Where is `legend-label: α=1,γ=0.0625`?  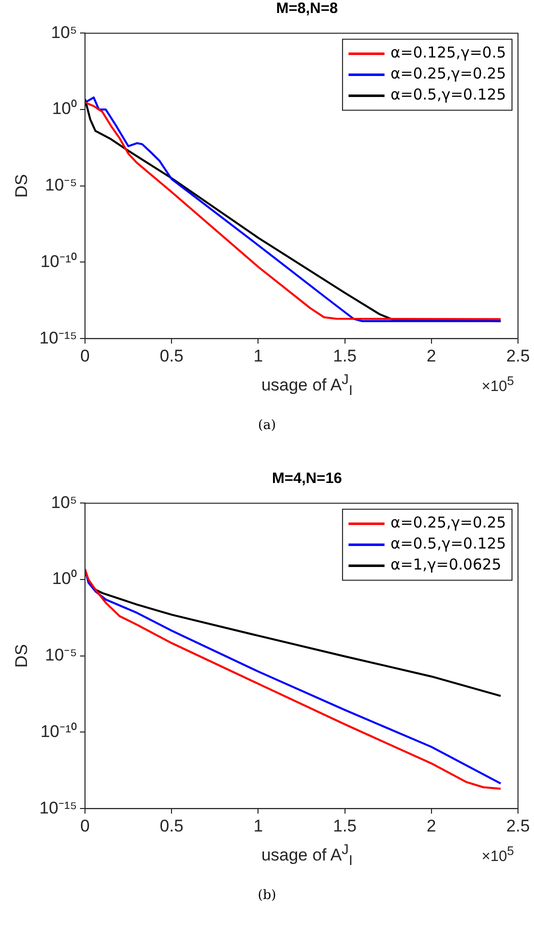
legend-label: α=1,γ=0.0625 is located at coordinates (446, 565).